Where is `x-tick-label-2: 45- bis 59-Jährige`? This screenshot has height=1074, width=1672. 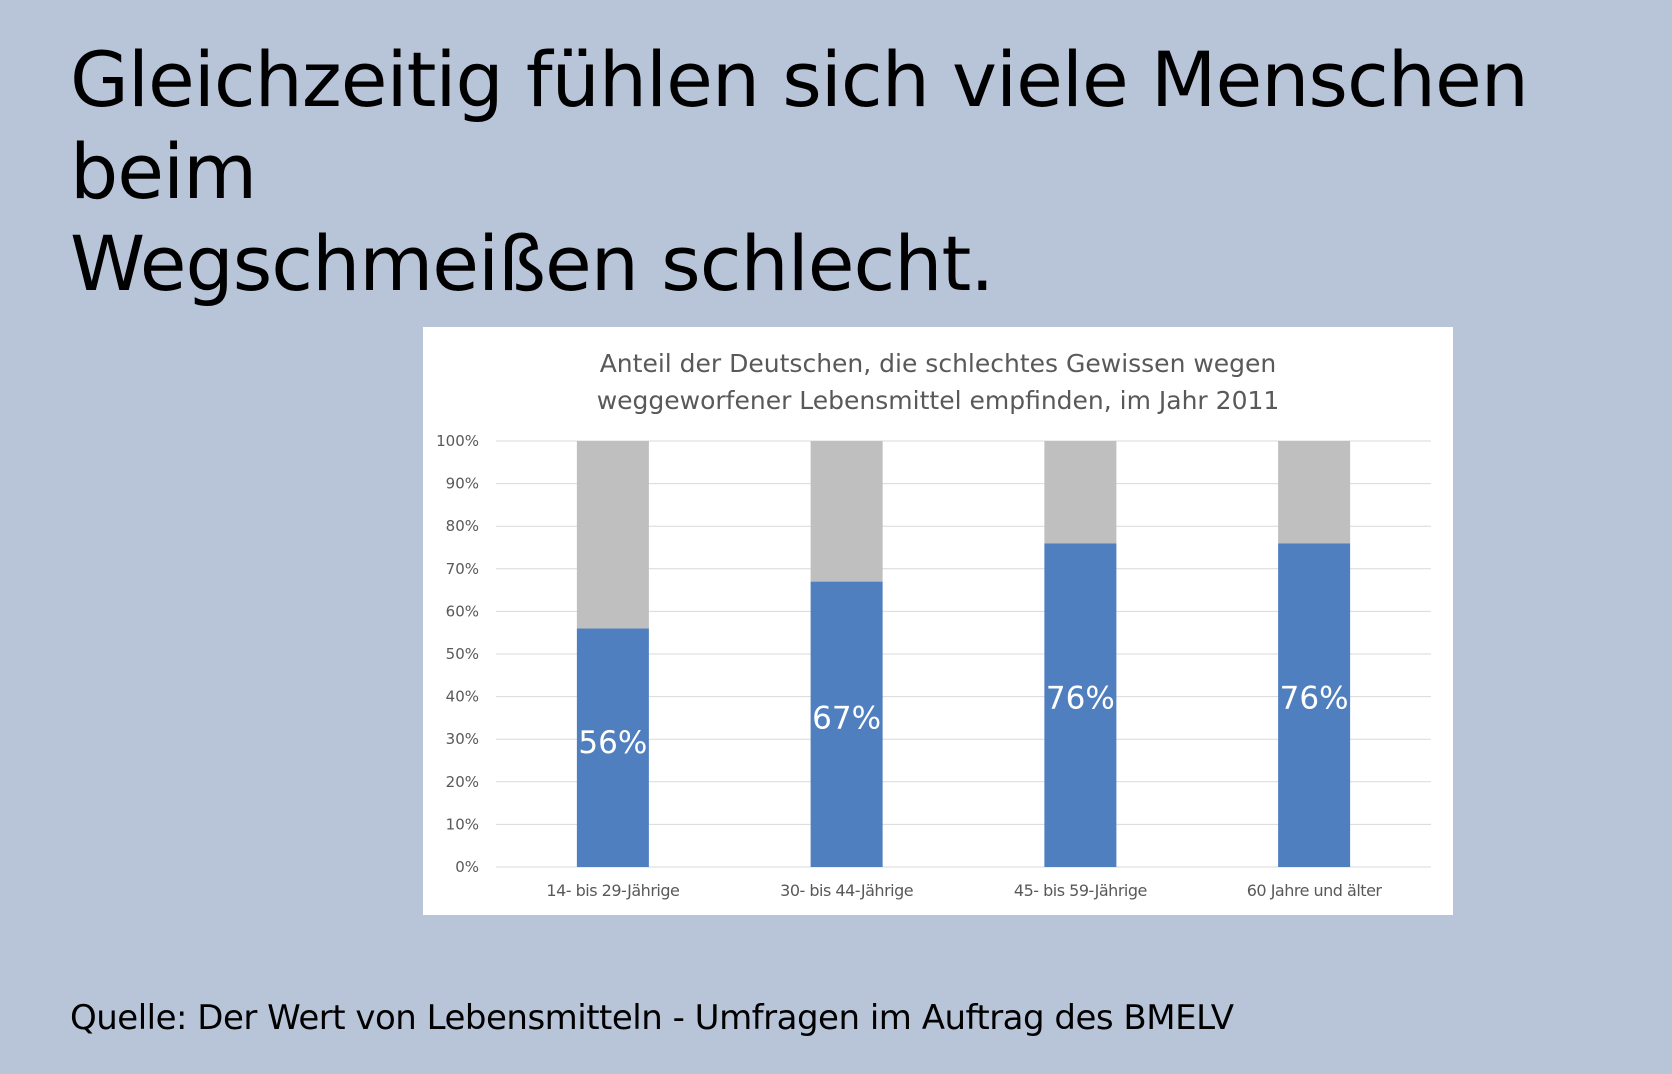
x-tick-label-2: 45- bis 59-Jährige is located at coordinates (1080, 890).